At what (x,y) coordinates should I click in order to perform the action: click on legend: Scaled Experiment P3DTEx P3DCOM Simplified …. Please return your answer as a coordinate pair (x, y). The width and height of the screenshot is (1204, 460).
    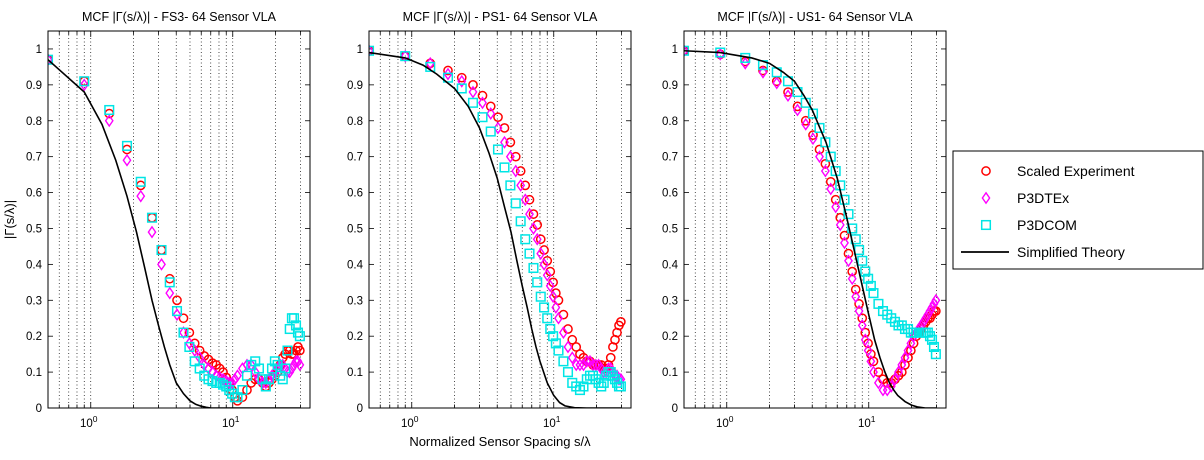
    Looking at the image, I should click on (1078, 210).